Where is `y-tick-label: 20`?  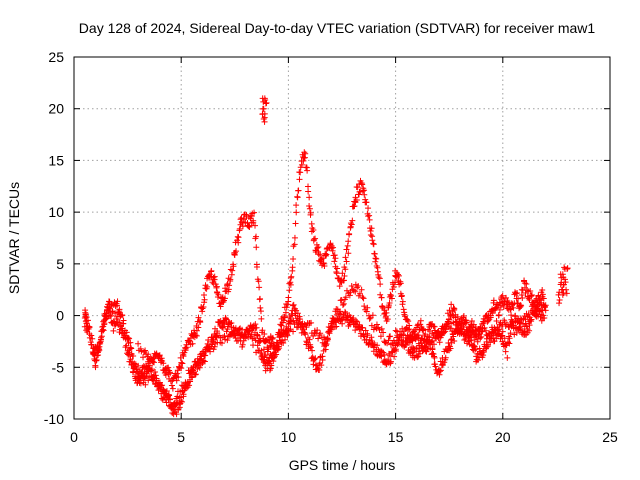 y-tick-label: 20 is located at coordinates (56, 109).